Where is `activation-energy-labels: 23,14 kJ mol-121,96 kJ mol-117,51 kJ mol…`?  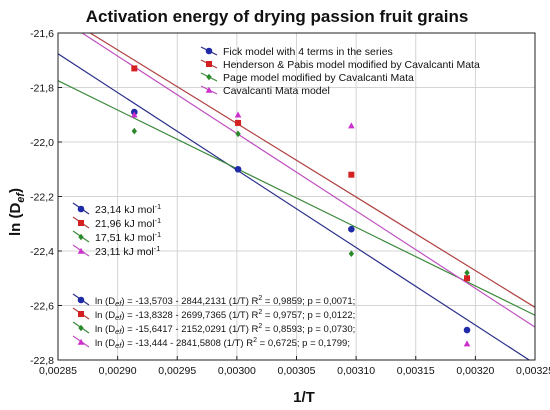
activation-energy-labels: 23,14 kJ mol-121,96 kJ mol-117,51 kJ mol… is located at coordinates (116, 230).